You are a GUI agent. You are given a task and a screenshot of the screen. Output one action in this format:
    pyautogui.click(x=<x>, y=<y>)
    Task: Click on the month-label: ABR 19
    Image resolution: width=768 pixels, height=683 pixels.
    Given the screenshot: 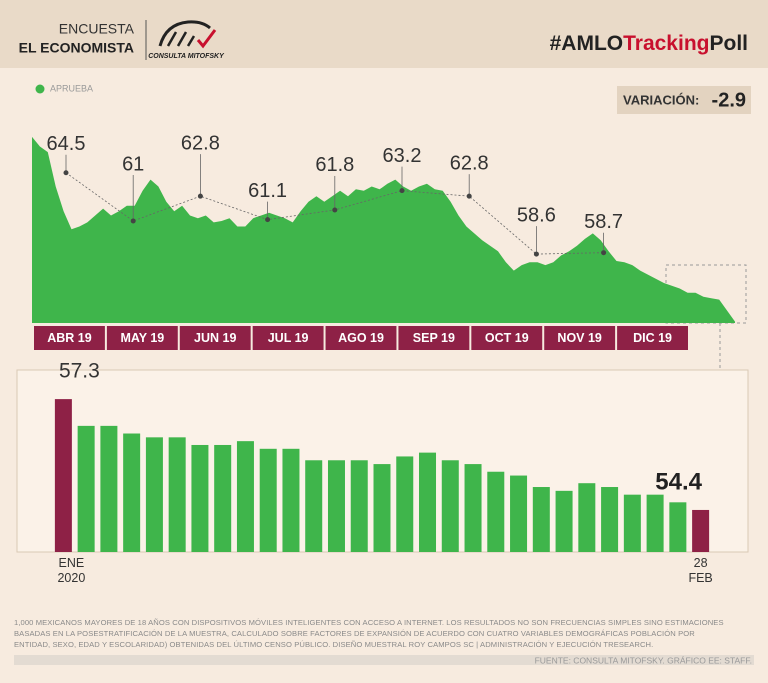 What is the action you would take?
    pyautogui.click(x=69, y=338)
    